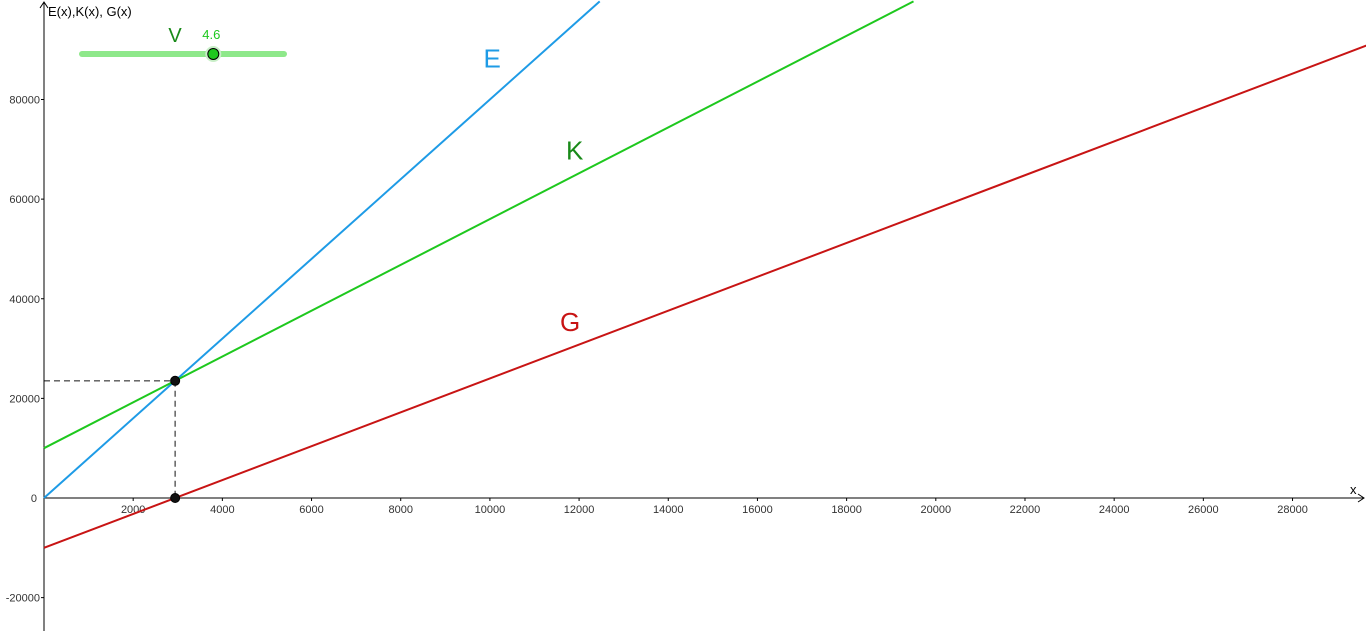  Describe the element at coordinates (936, 510) in the screenshot. I see `x-tick-label: 20000` at that location.